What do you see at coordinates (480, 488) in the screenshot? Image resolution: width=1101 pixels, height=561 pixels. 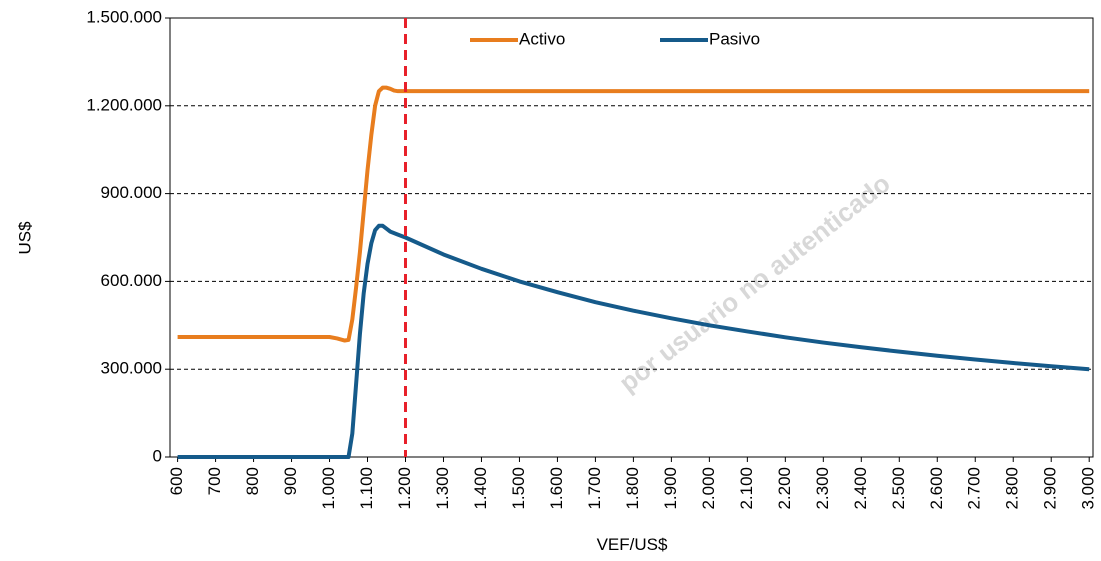 I see `x-tick-label: 1.400` at bounding box center [480, 488].